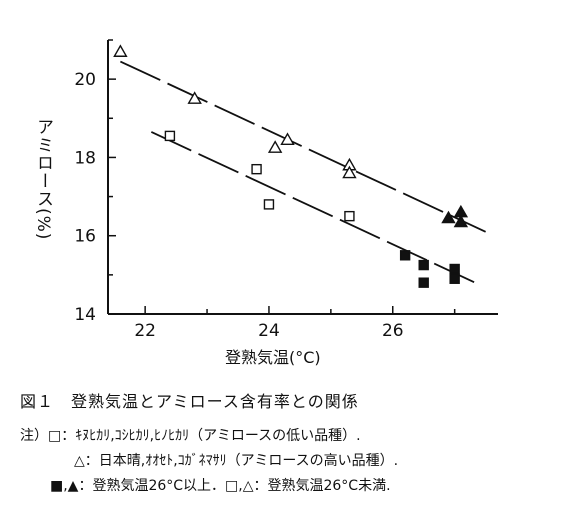  What do you see at coordinates (393, 330) in the screenshot?
I see `x-tick-label: 26` at bounding box center [393, 330].